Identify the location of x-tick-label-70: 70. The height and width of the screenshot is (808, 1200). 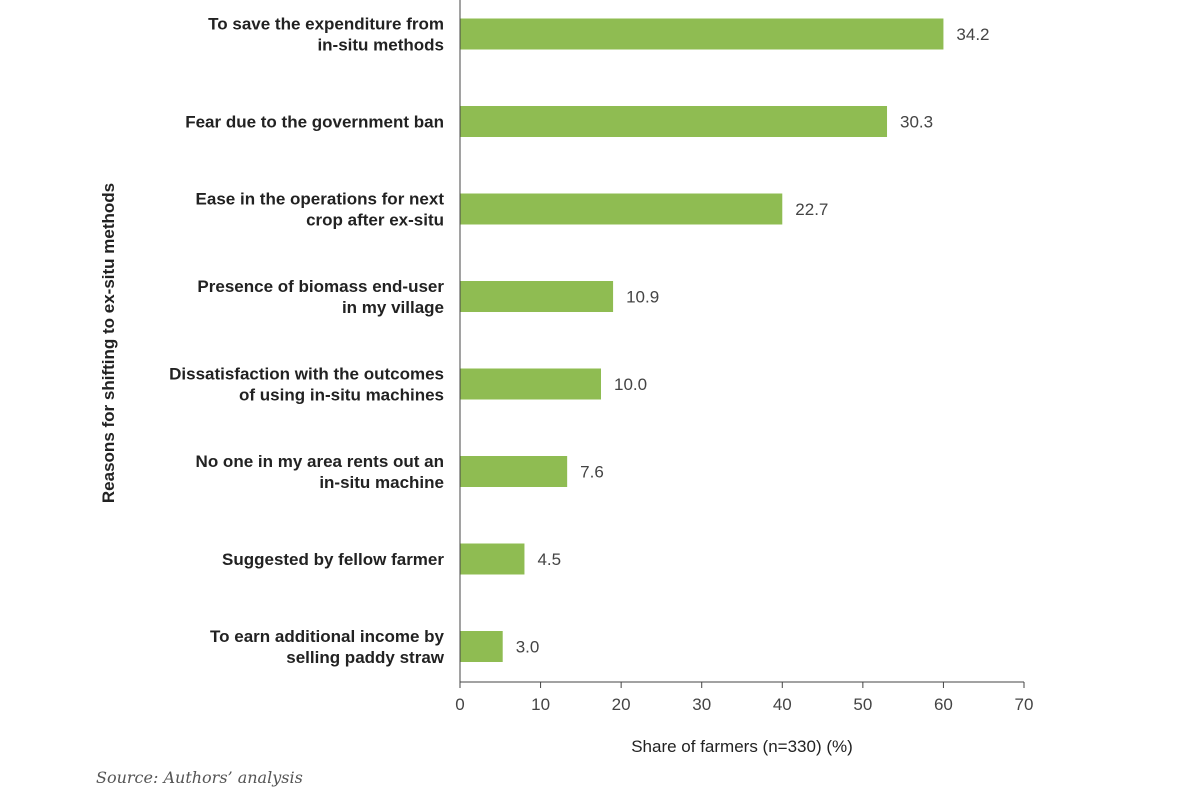
(1024, 704).